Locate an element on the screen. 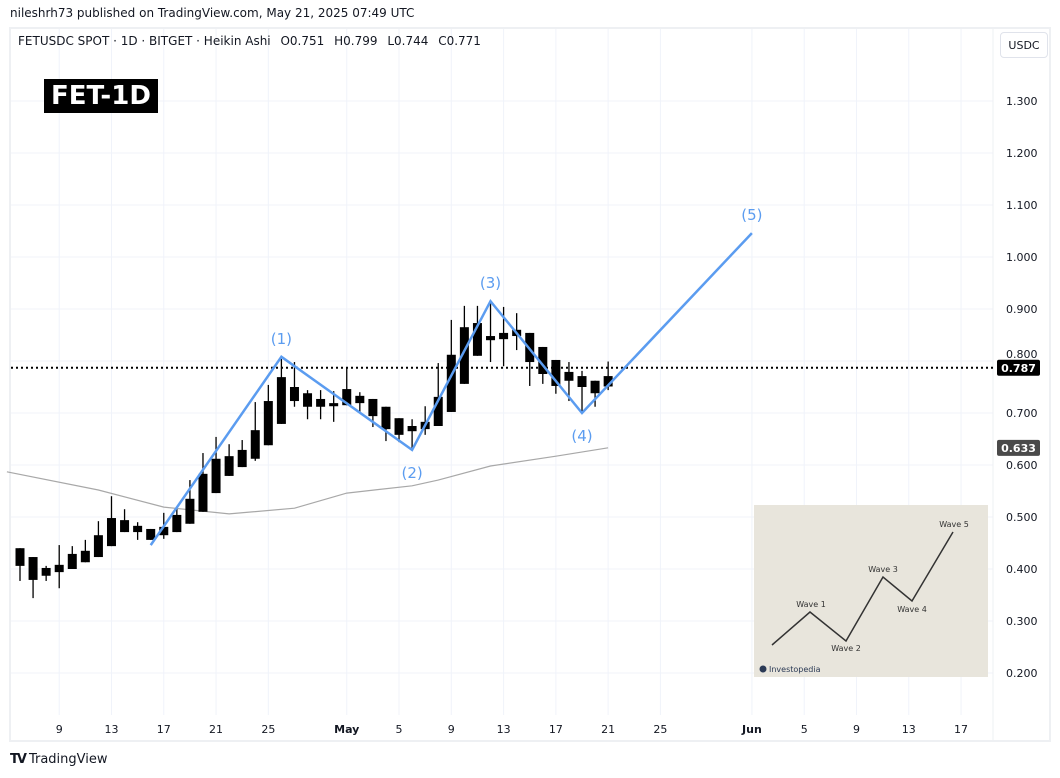 The height and width of the screenshot is (778, 1060). price-tick-label: 1.300 is located at coordinates (1022, 101).